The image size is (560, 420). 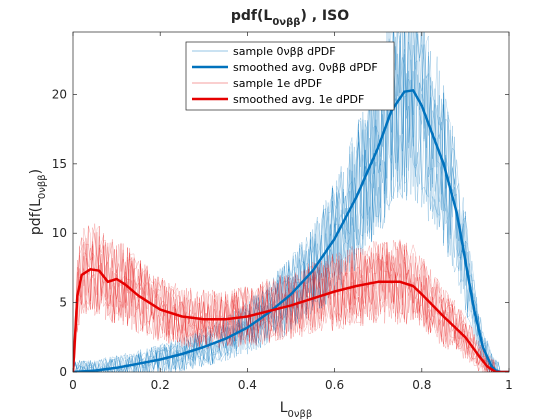 I want to click on x-tick-label: 0.2, so click(x=160, y=385).